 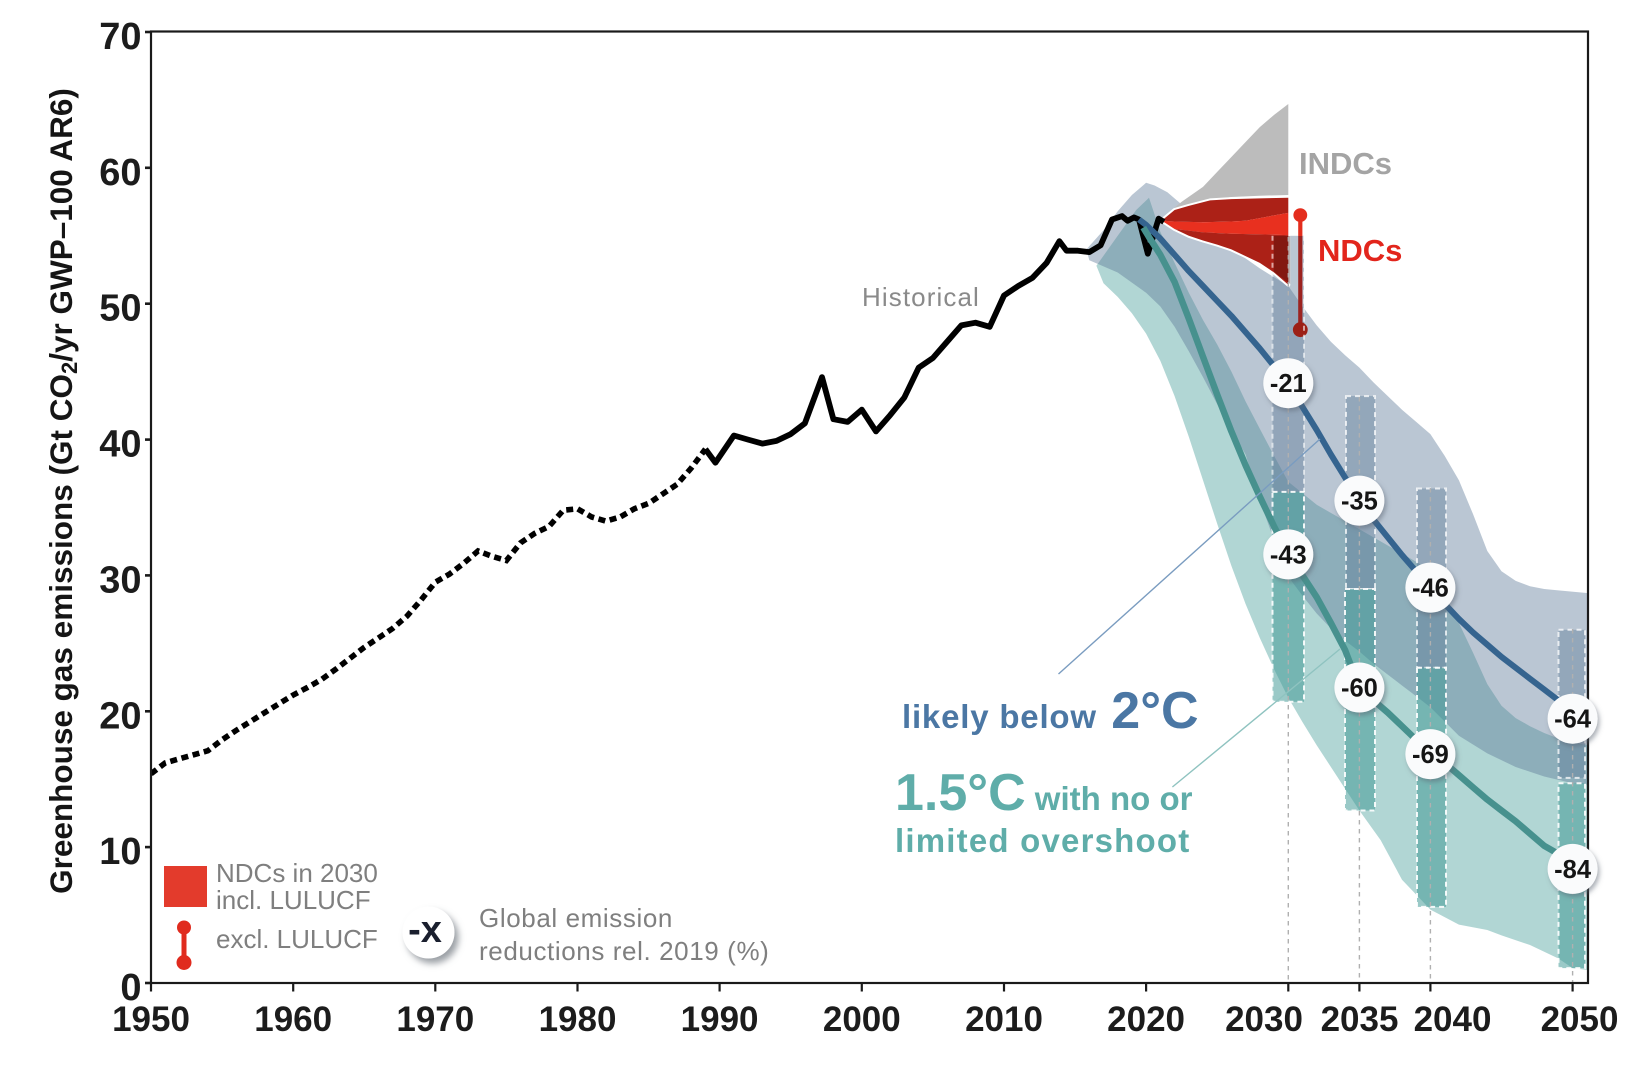 What do you see at coordinates (120, 309) in the screenshot?
I see `svg-text: 50` at bounding box center [120, 309].